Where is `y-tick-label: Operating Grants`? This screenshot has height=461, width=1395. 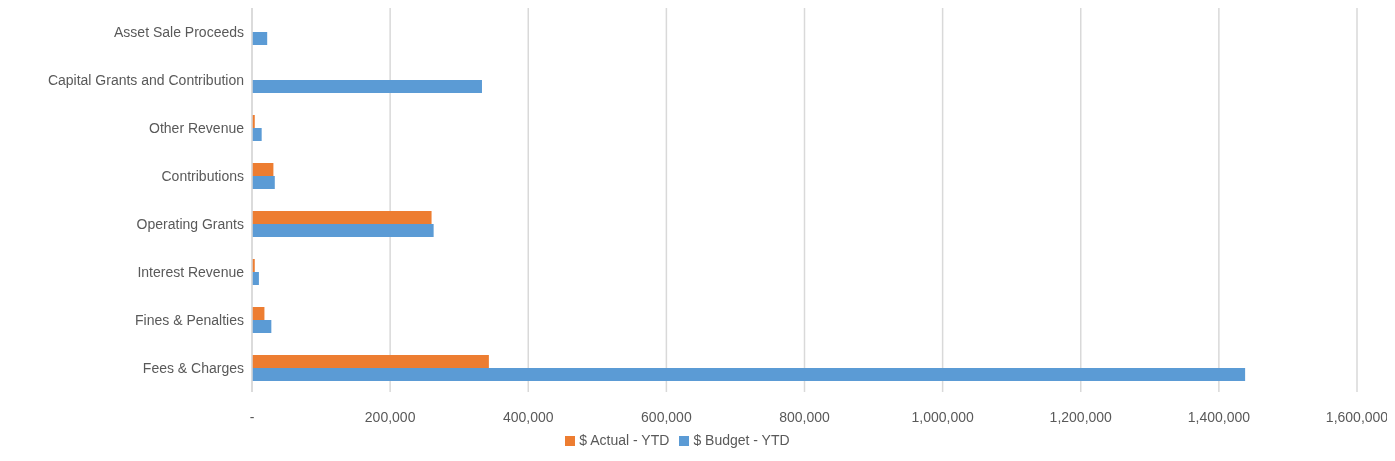 y-tick-label: Operating Grants is located at coordinates (190, 223).